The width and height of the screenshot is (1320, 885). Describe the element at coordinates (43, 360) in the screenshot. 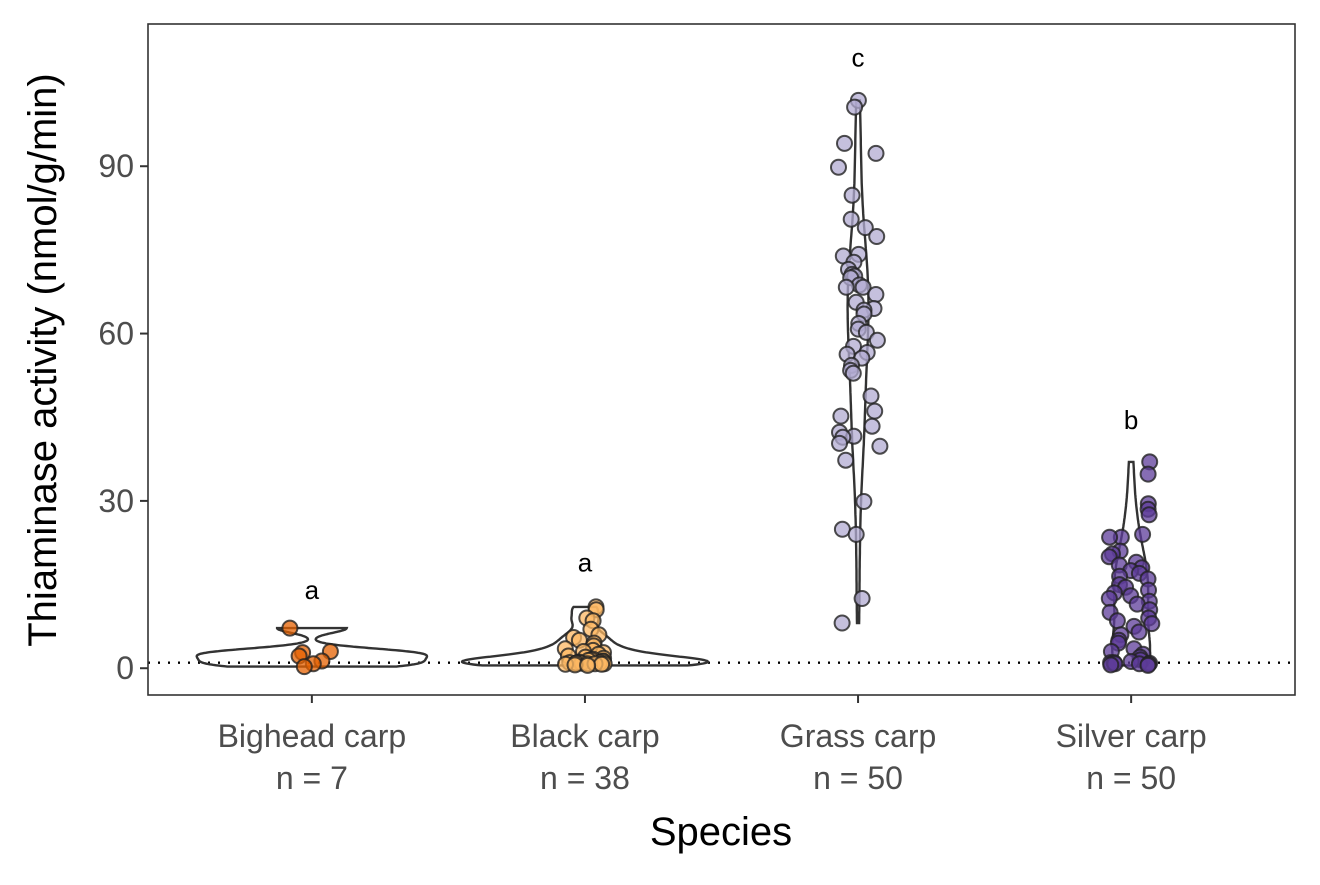

I see `y-axis-title: Thiaminase activity (nmol/g/min)` at that location.